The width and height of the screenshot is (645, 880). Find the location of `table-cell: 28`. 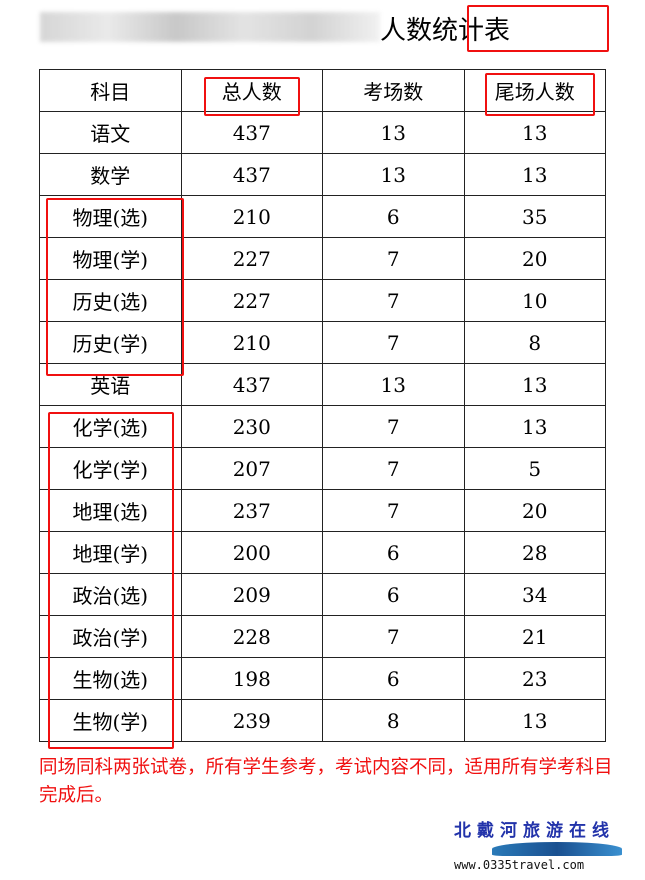

table-cell: 28 is located at coordinates (535, 552).